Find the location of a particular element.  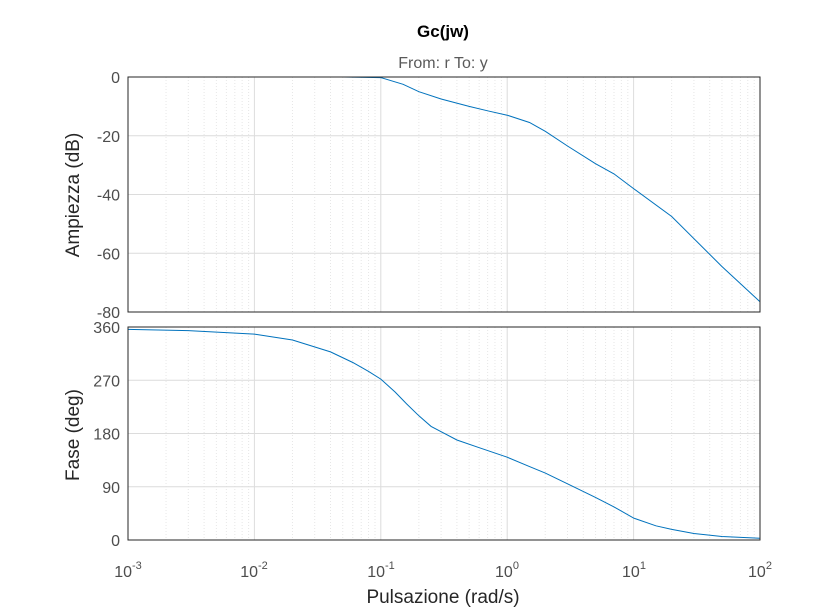

phase-y-tick-labels: 0 90 180 270 360 is located at coordinates (106, 435).